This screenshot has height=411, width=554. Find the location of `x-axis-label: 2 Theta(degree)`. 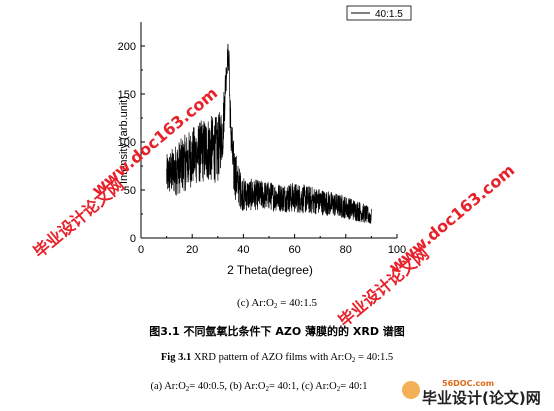

x-axis-label: 2 Theta(degree) is located at coordinates (270, 270).